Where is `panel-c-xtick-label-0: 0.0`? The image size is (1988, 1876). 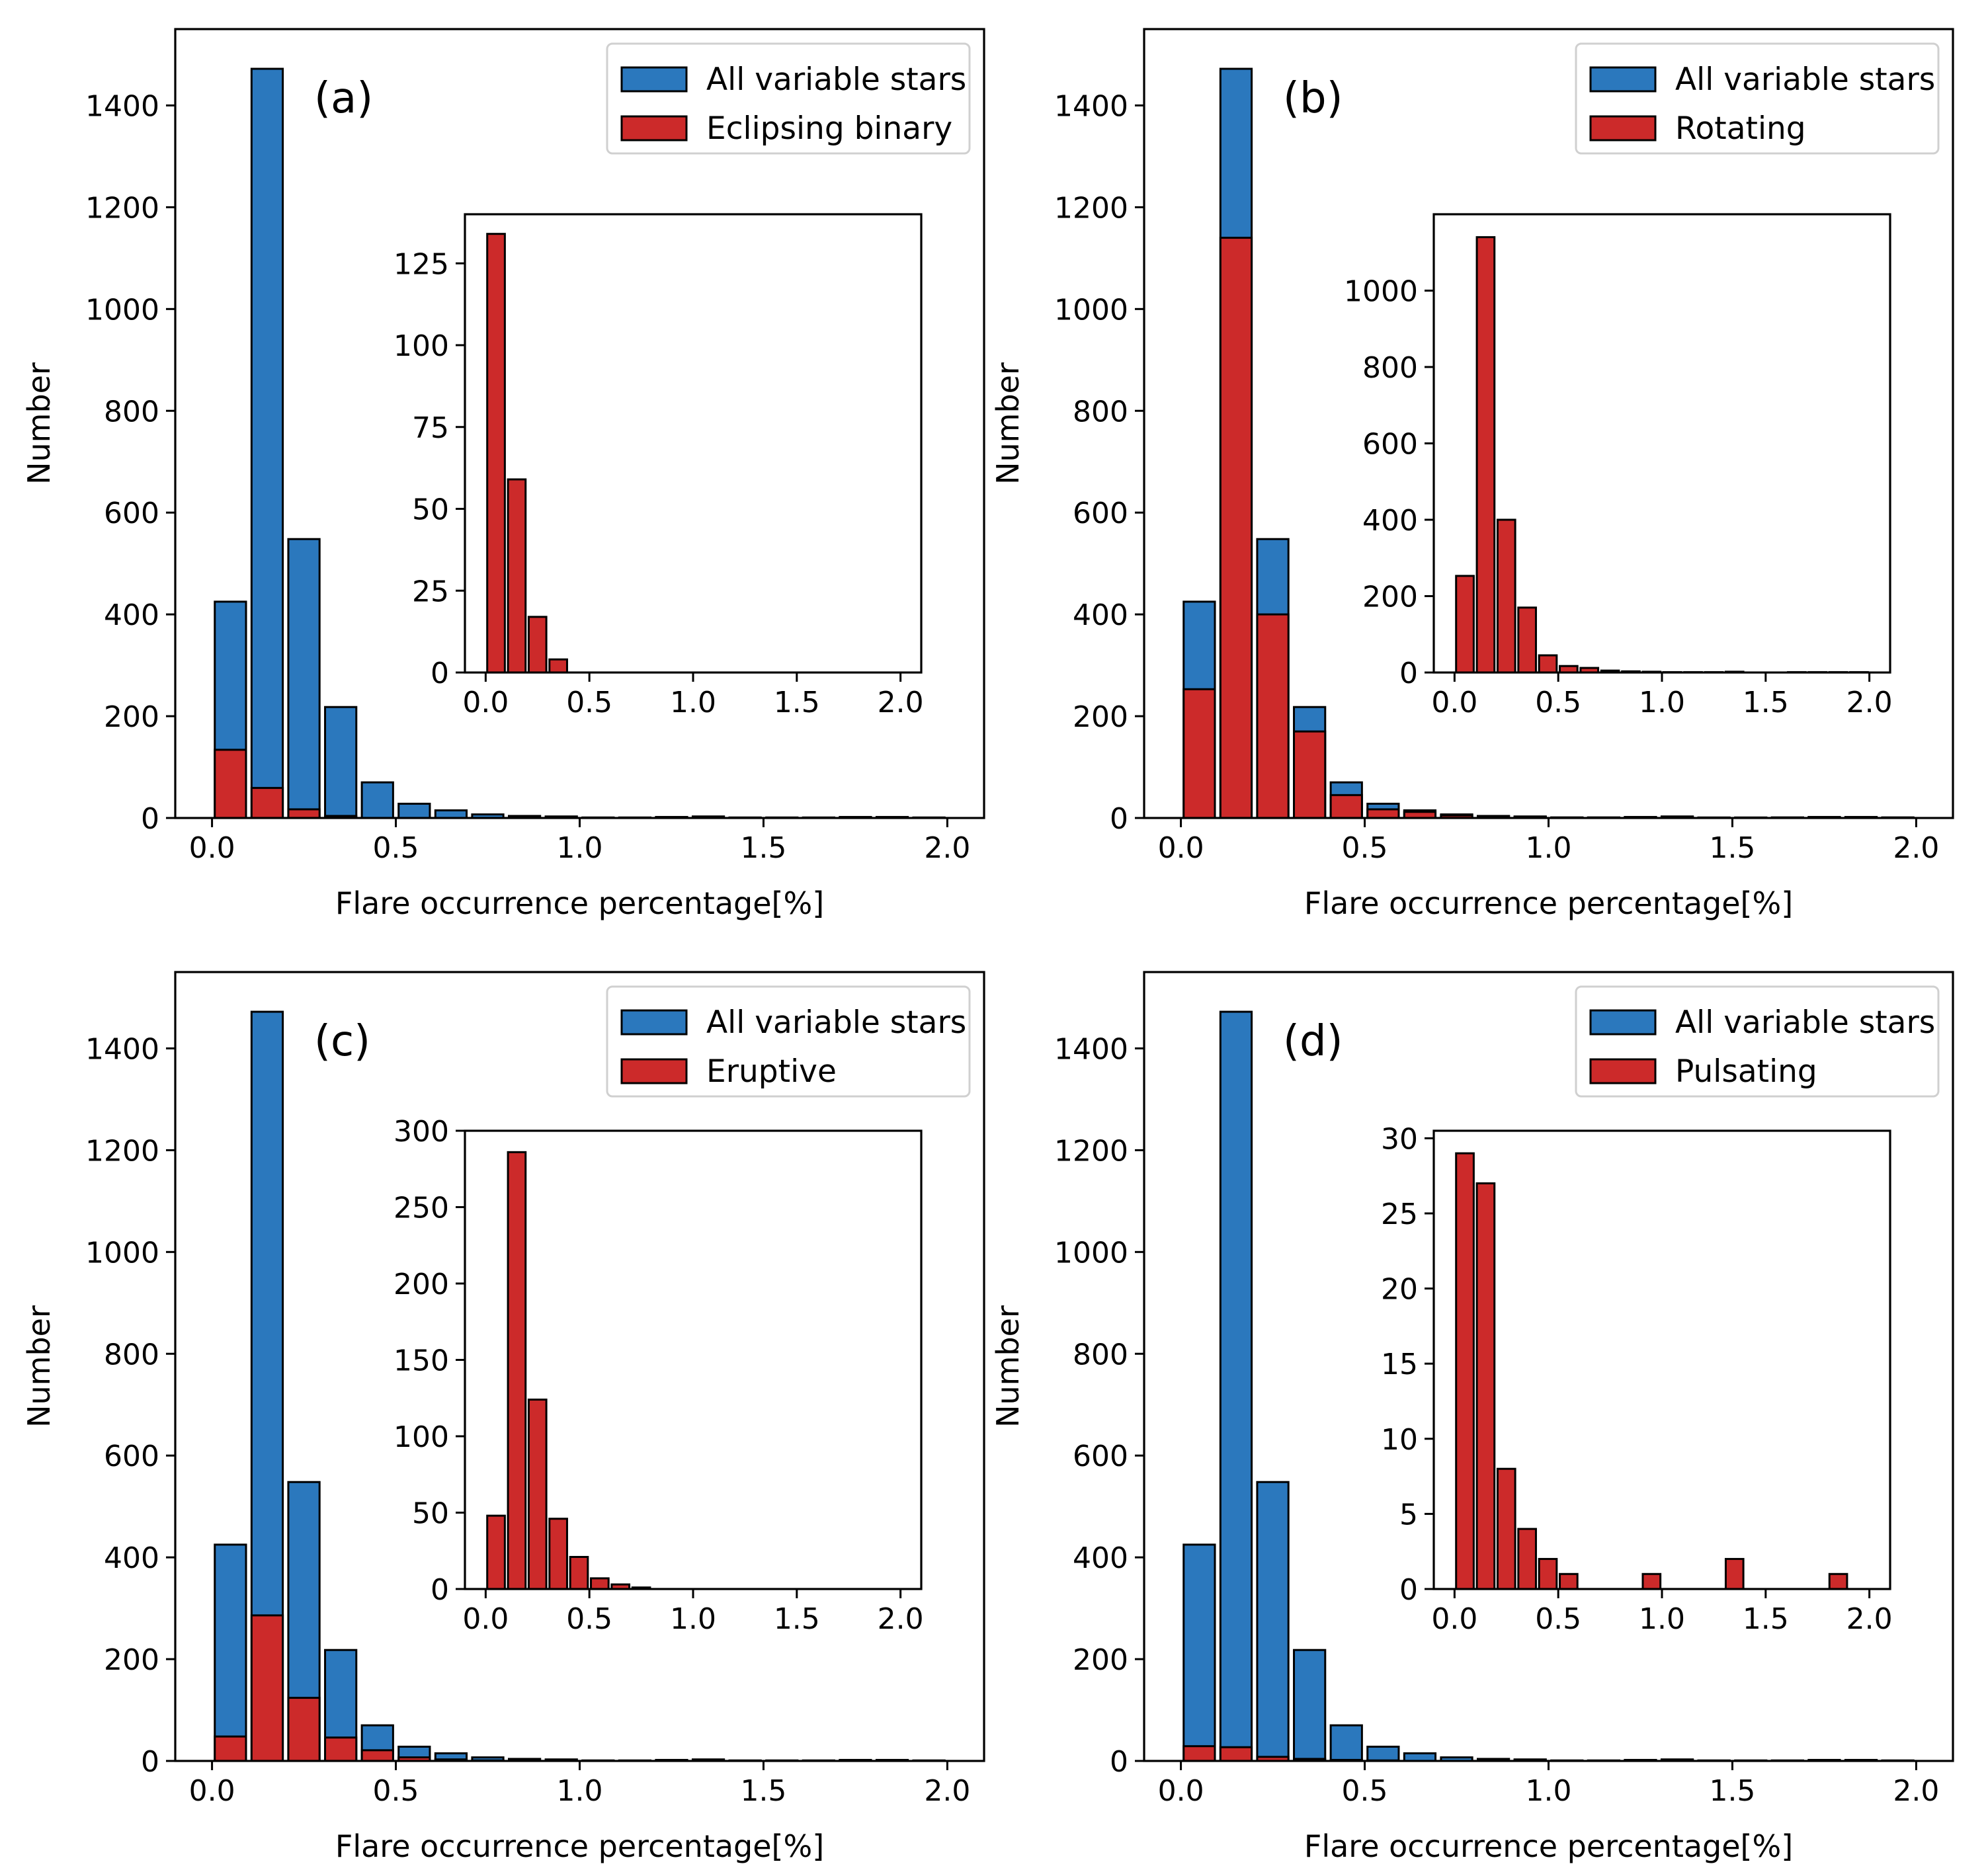
panel-c-xtick-label-0: 0.0 is located at coordinates (212, 1791).